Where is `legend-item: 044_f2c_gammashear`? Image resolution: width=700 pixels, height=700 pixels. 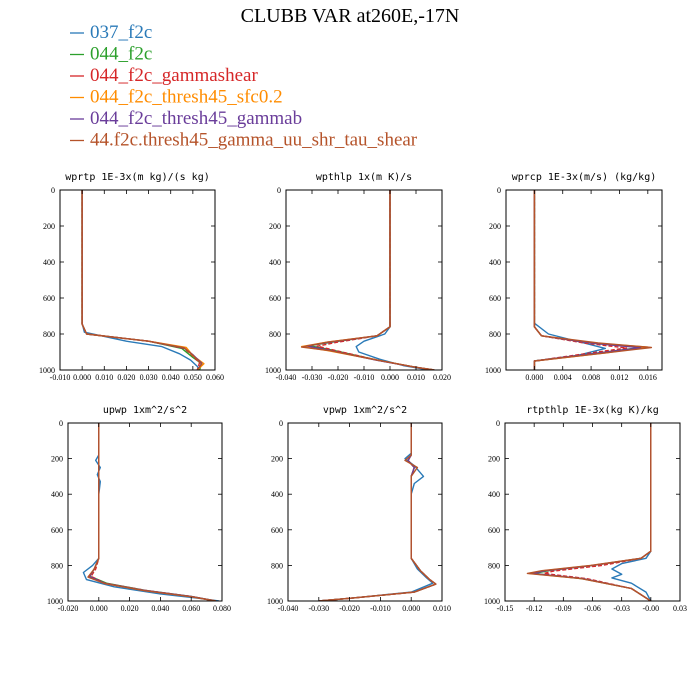 legend-item: 044_f2c_gammashear is located at coordinates (164, 75).